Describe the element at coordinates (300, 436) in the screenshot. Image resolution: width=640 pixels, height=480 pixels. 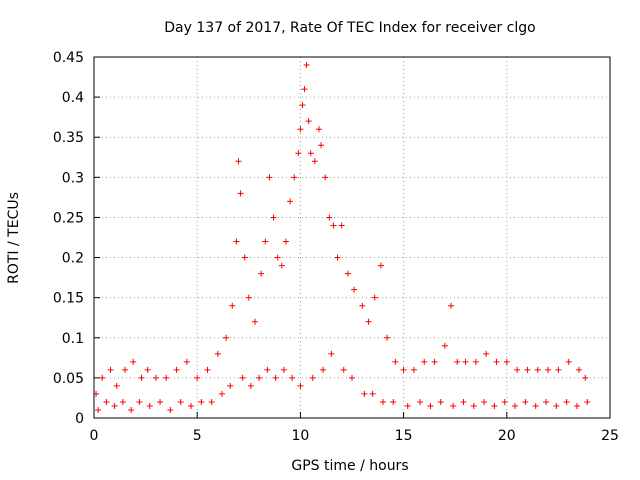
I see `x-tick-label: 10` at that location.